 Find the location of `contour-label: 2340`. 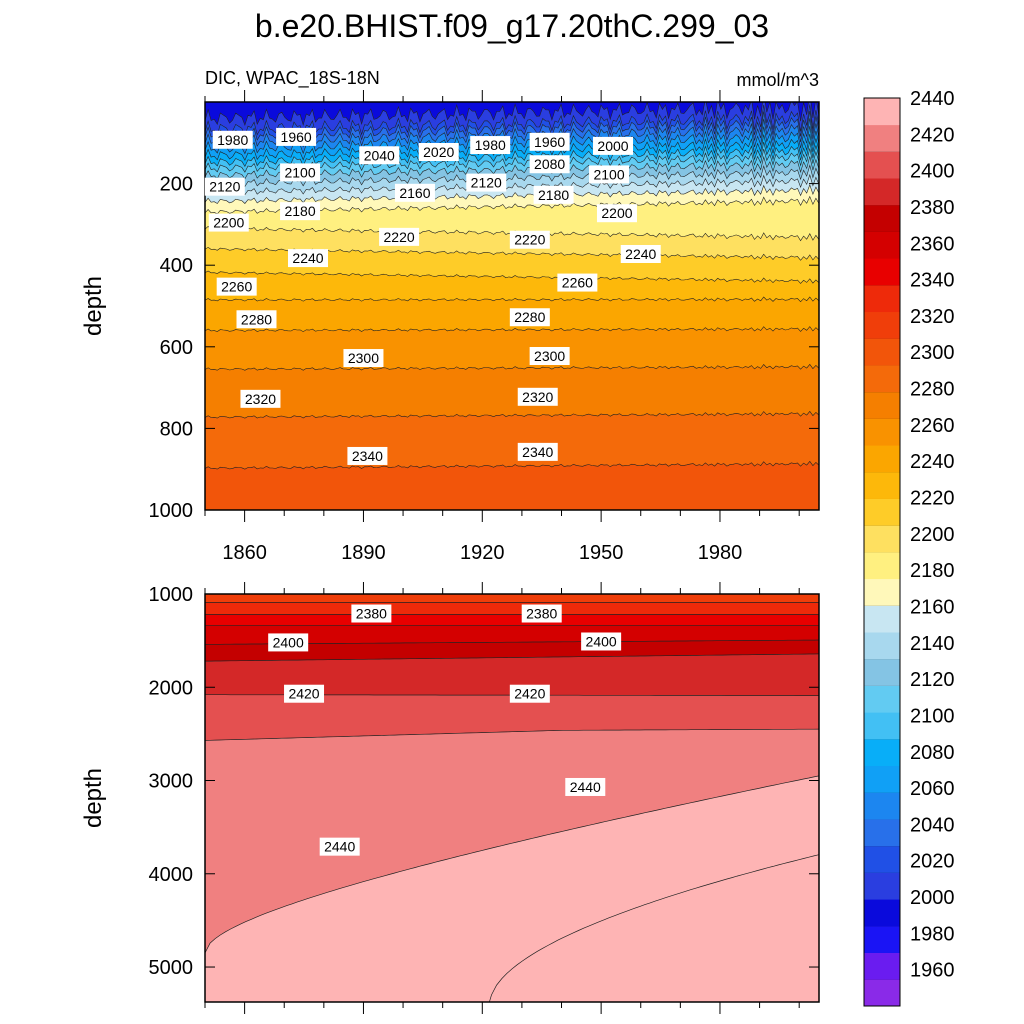

contour-label: 2340 is located at coordinates (537, 451).